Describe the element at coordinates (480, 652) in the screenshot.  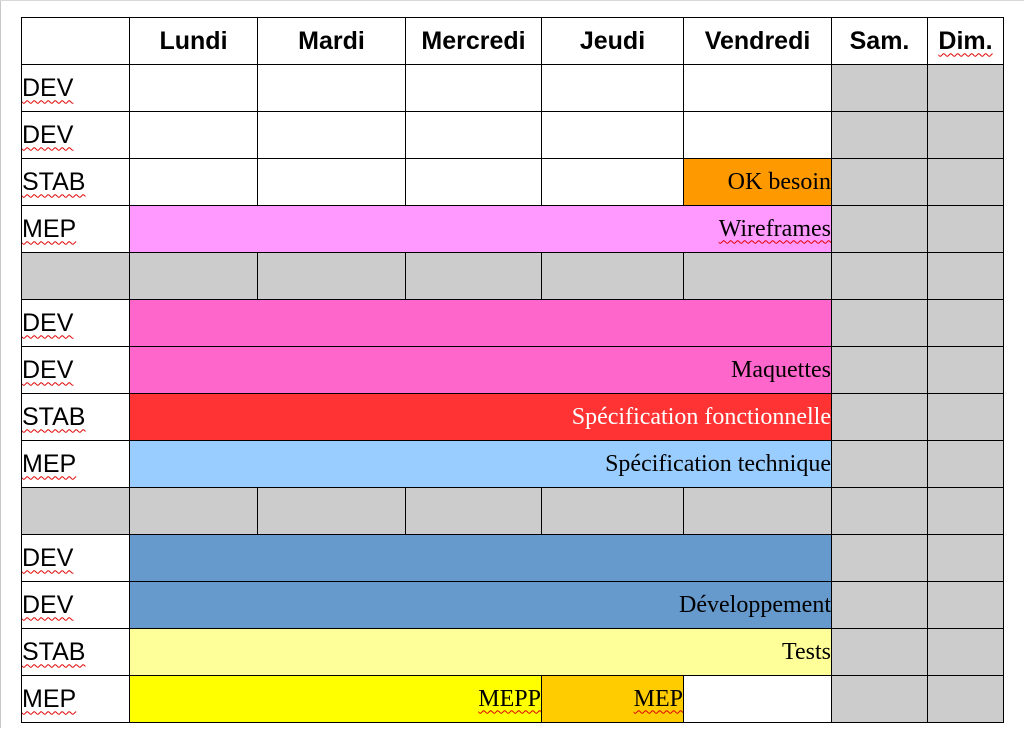
I see `task-tests: Tests` at that location.